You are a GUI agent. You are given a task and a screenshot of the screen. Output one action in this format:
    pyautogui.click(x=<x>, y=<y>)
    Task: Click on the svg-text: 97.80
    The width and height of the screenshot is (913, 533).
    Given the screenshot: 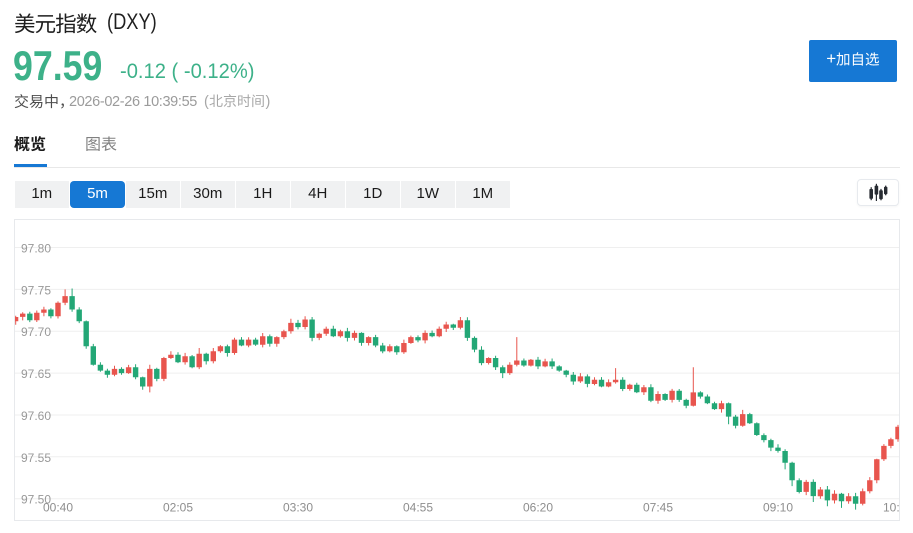 What is the action you would take?
    pyautogui.click(x=36, y=249)
    